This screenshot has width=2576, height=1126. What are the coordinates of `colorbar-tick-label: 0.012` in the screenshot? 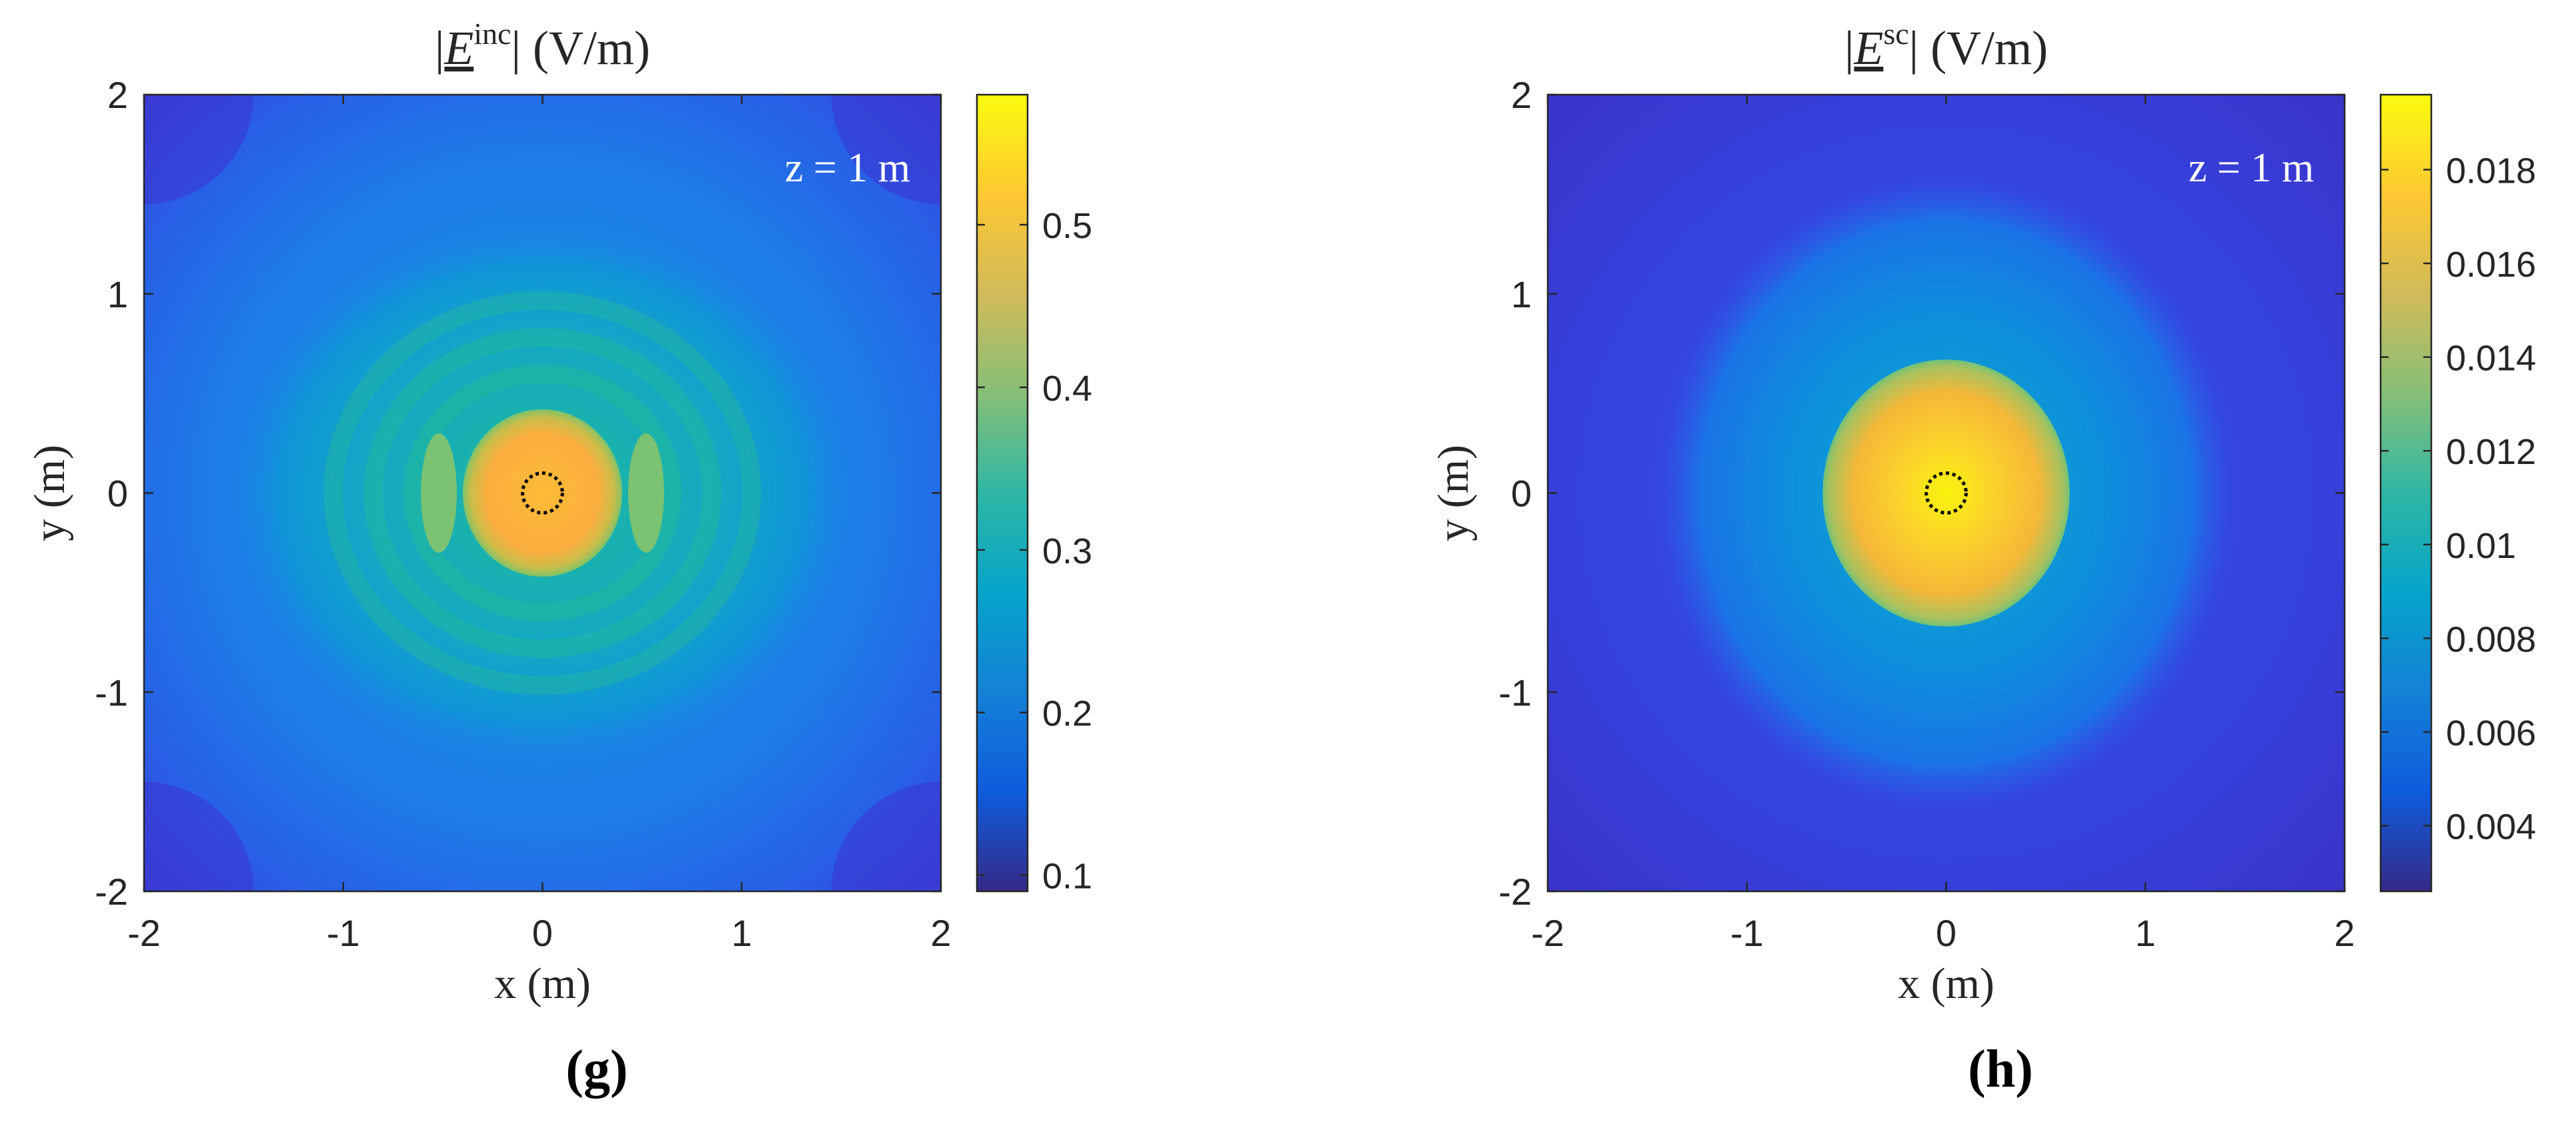 It's located at (2491, 452).